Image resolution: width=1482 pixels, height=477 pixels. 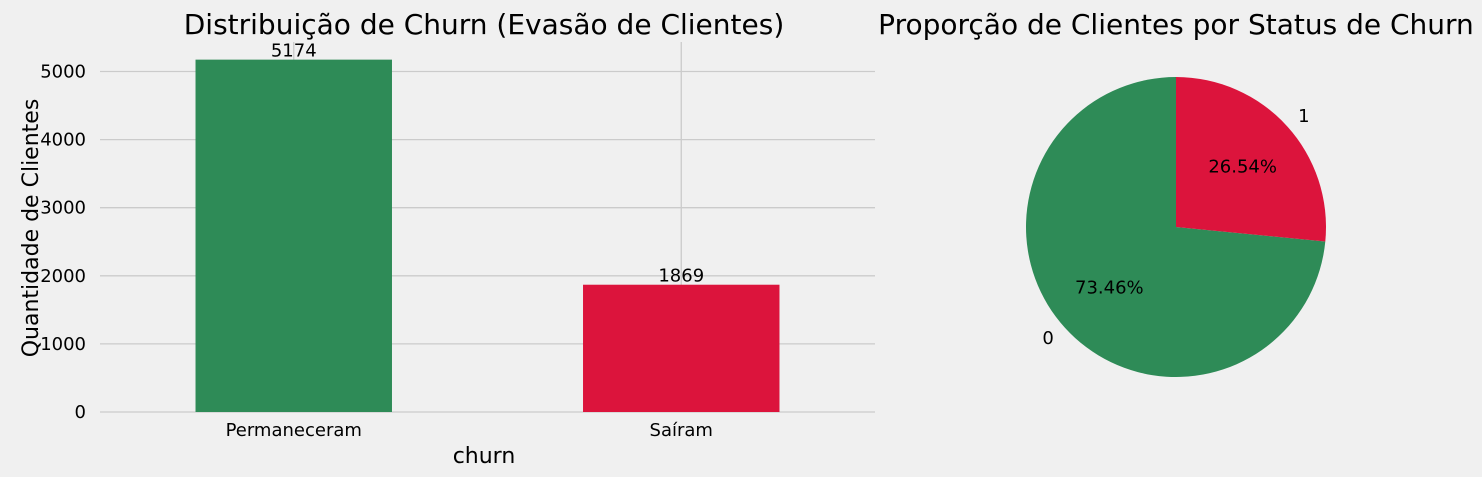 I want to click on bar-chart-y-ticks: 0 1000 2000 3000 4000 5000, so click(x=63, y=242).